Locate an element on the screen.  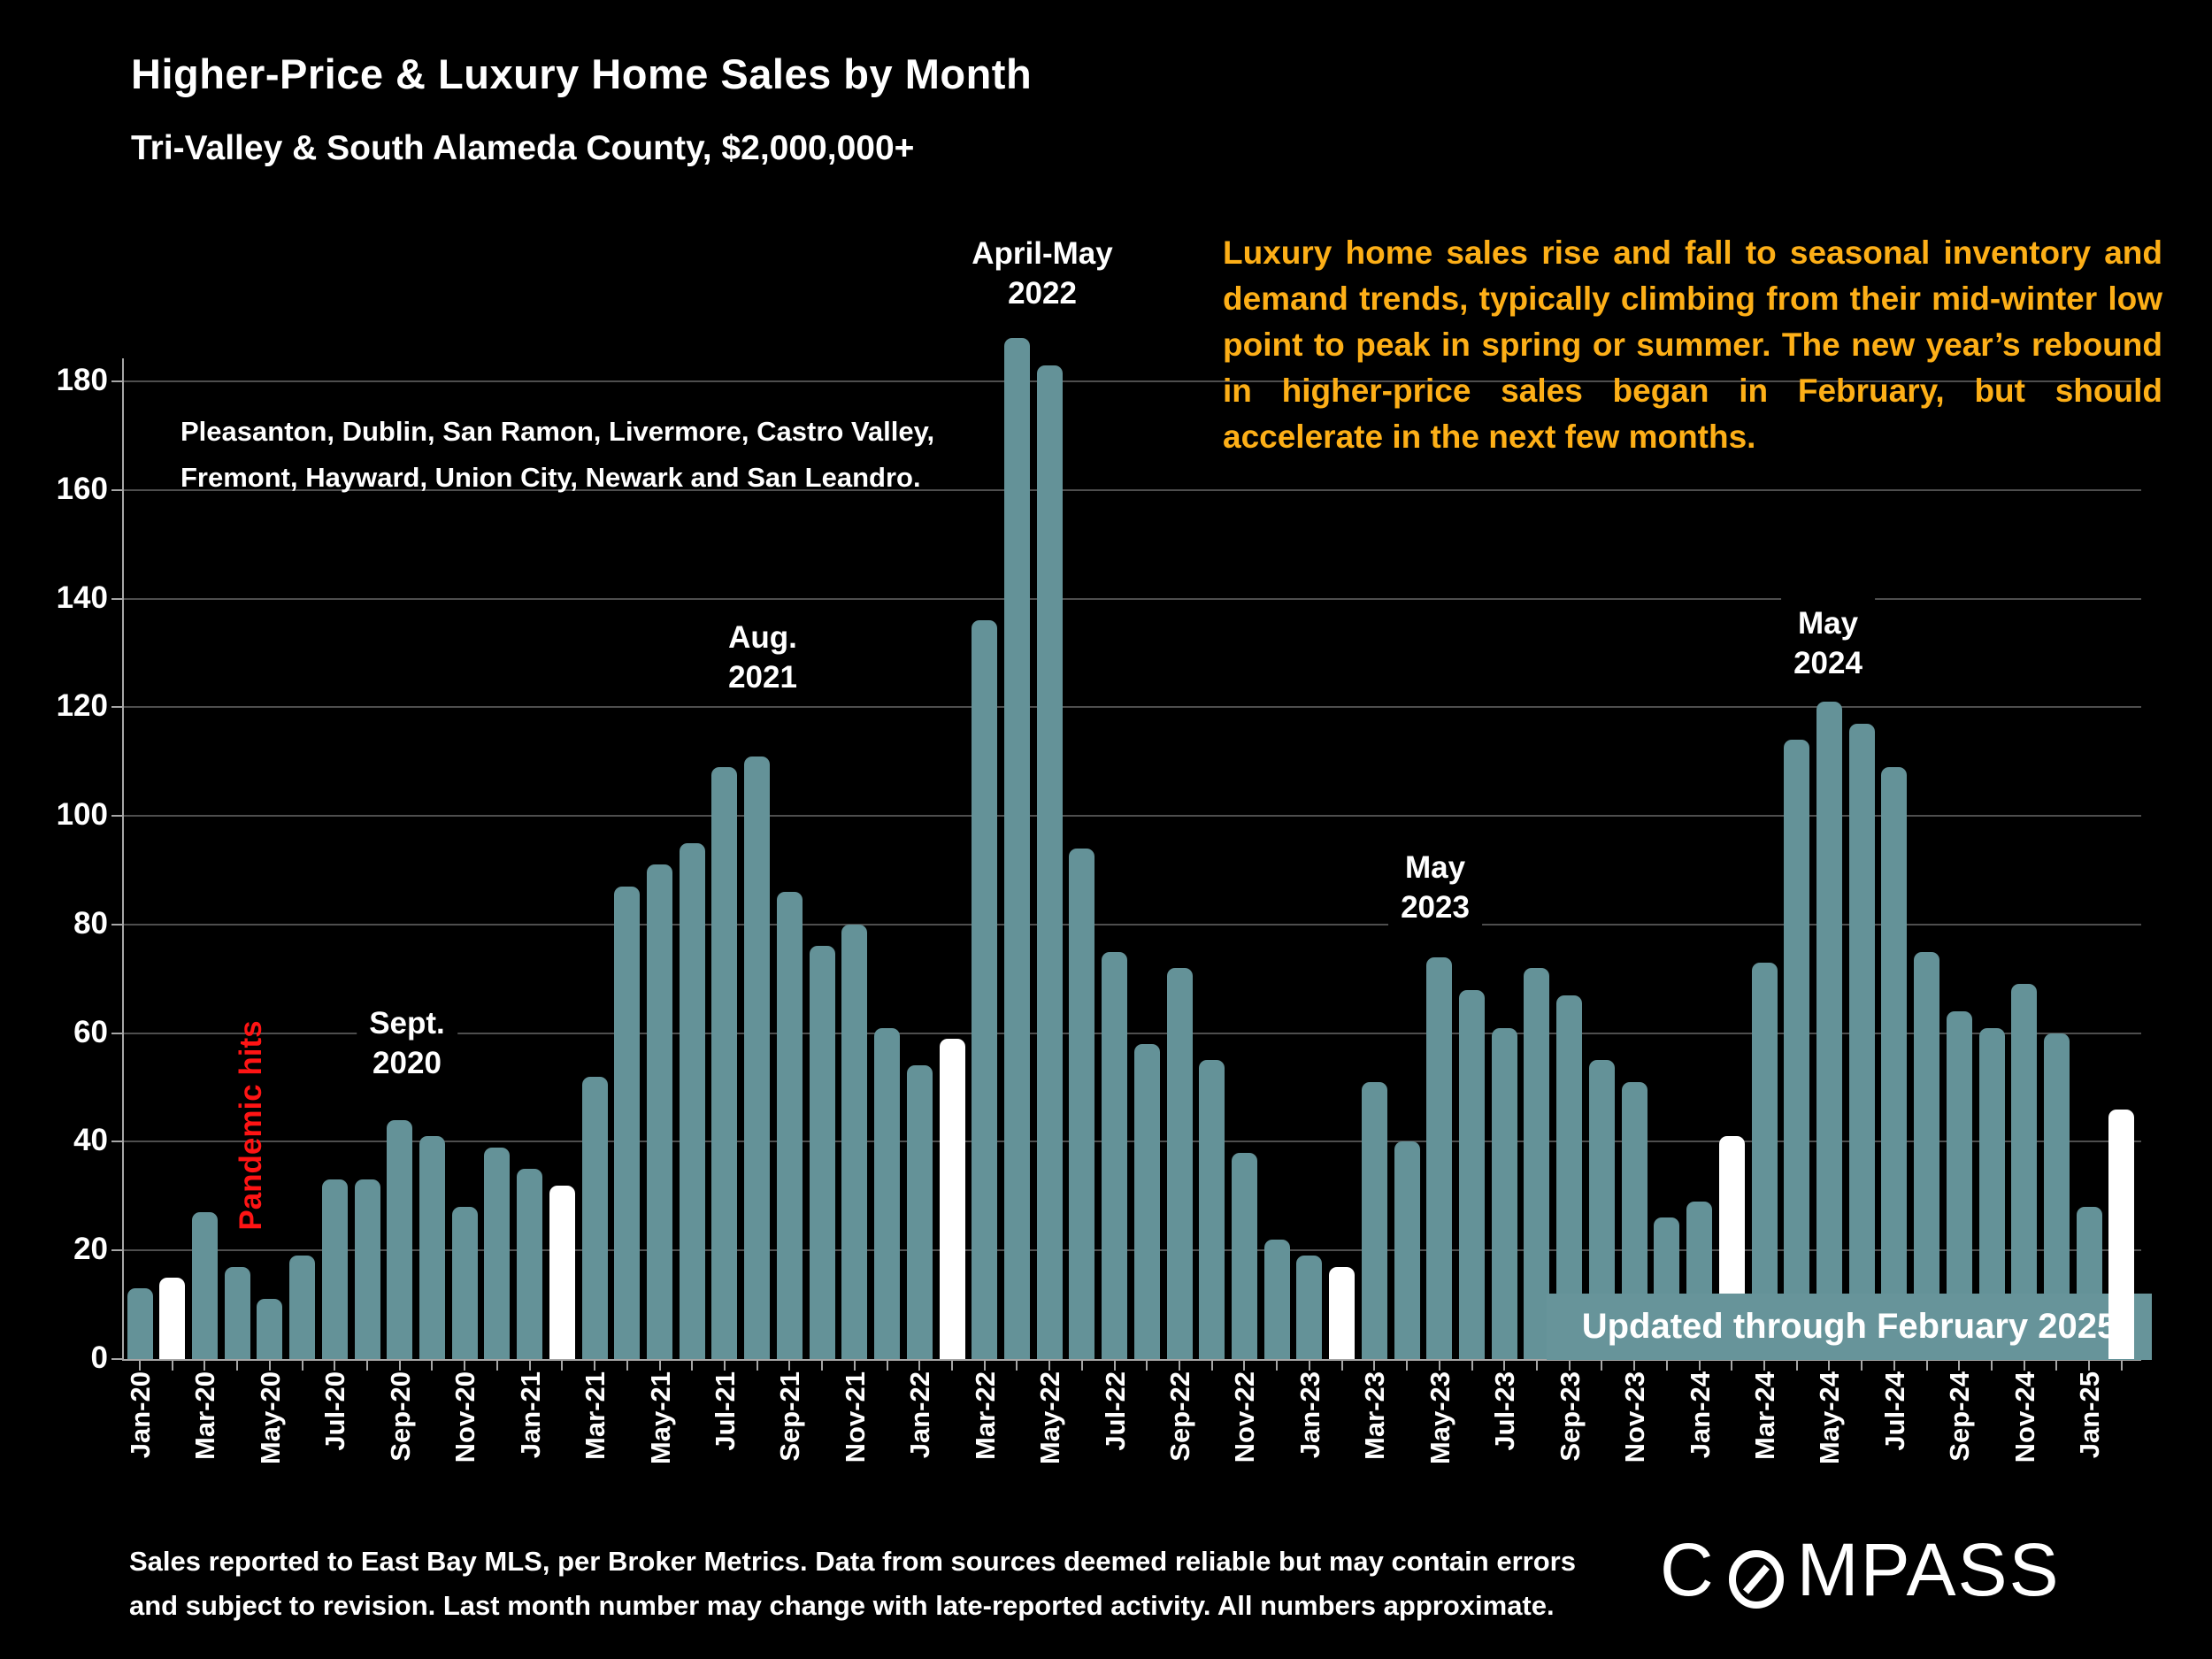
pandemic-hits-annotation: Pandemic hits is located at coordinates (251, 1126).